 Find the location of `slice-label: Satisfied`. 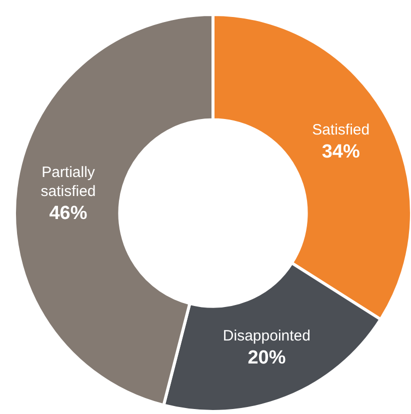

slice-label: Satisfied is located at coordinates (341, 129).